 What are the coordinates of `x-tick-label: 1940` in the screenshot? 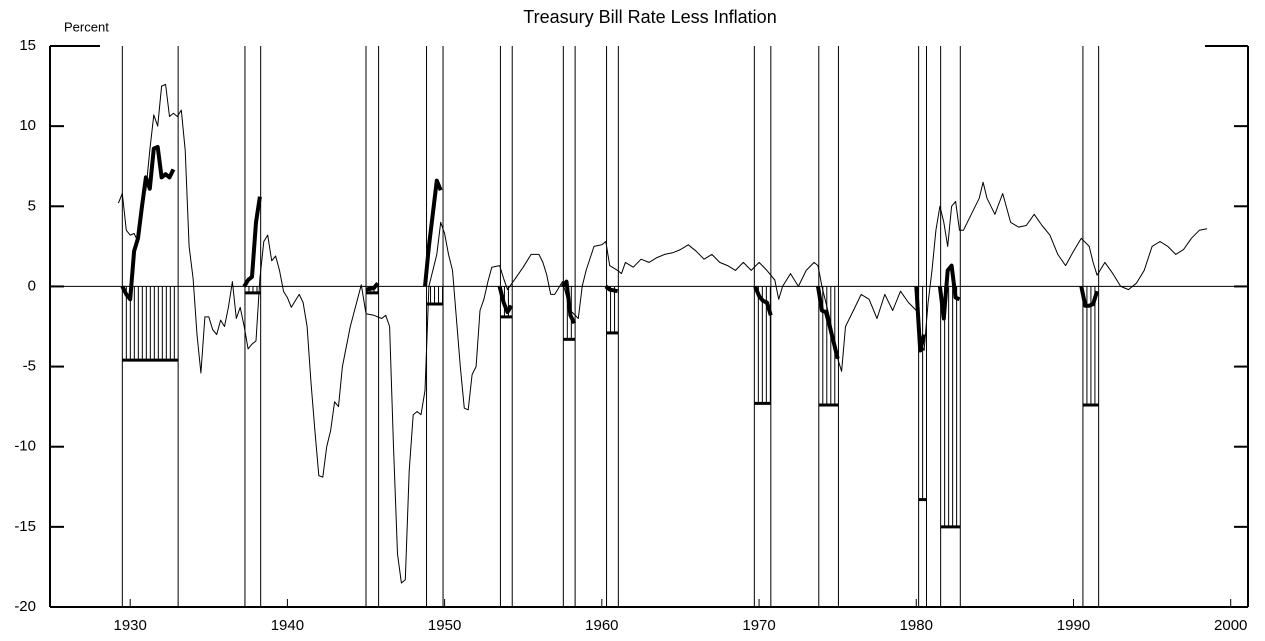 It's located at (287, 625).